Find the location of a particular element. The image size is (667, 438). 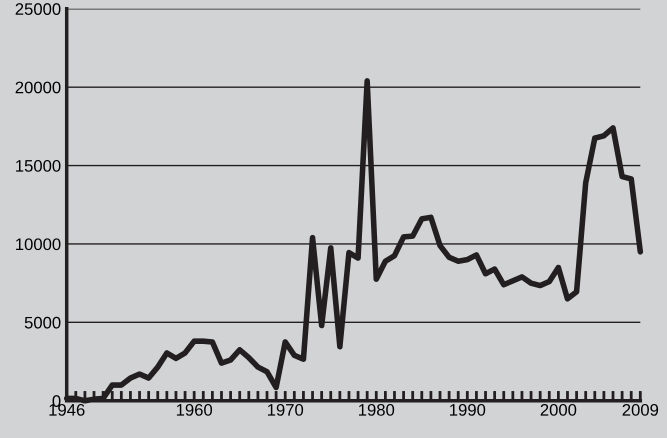

x-tick-label: 1960 is located at coordinates (194, 410).